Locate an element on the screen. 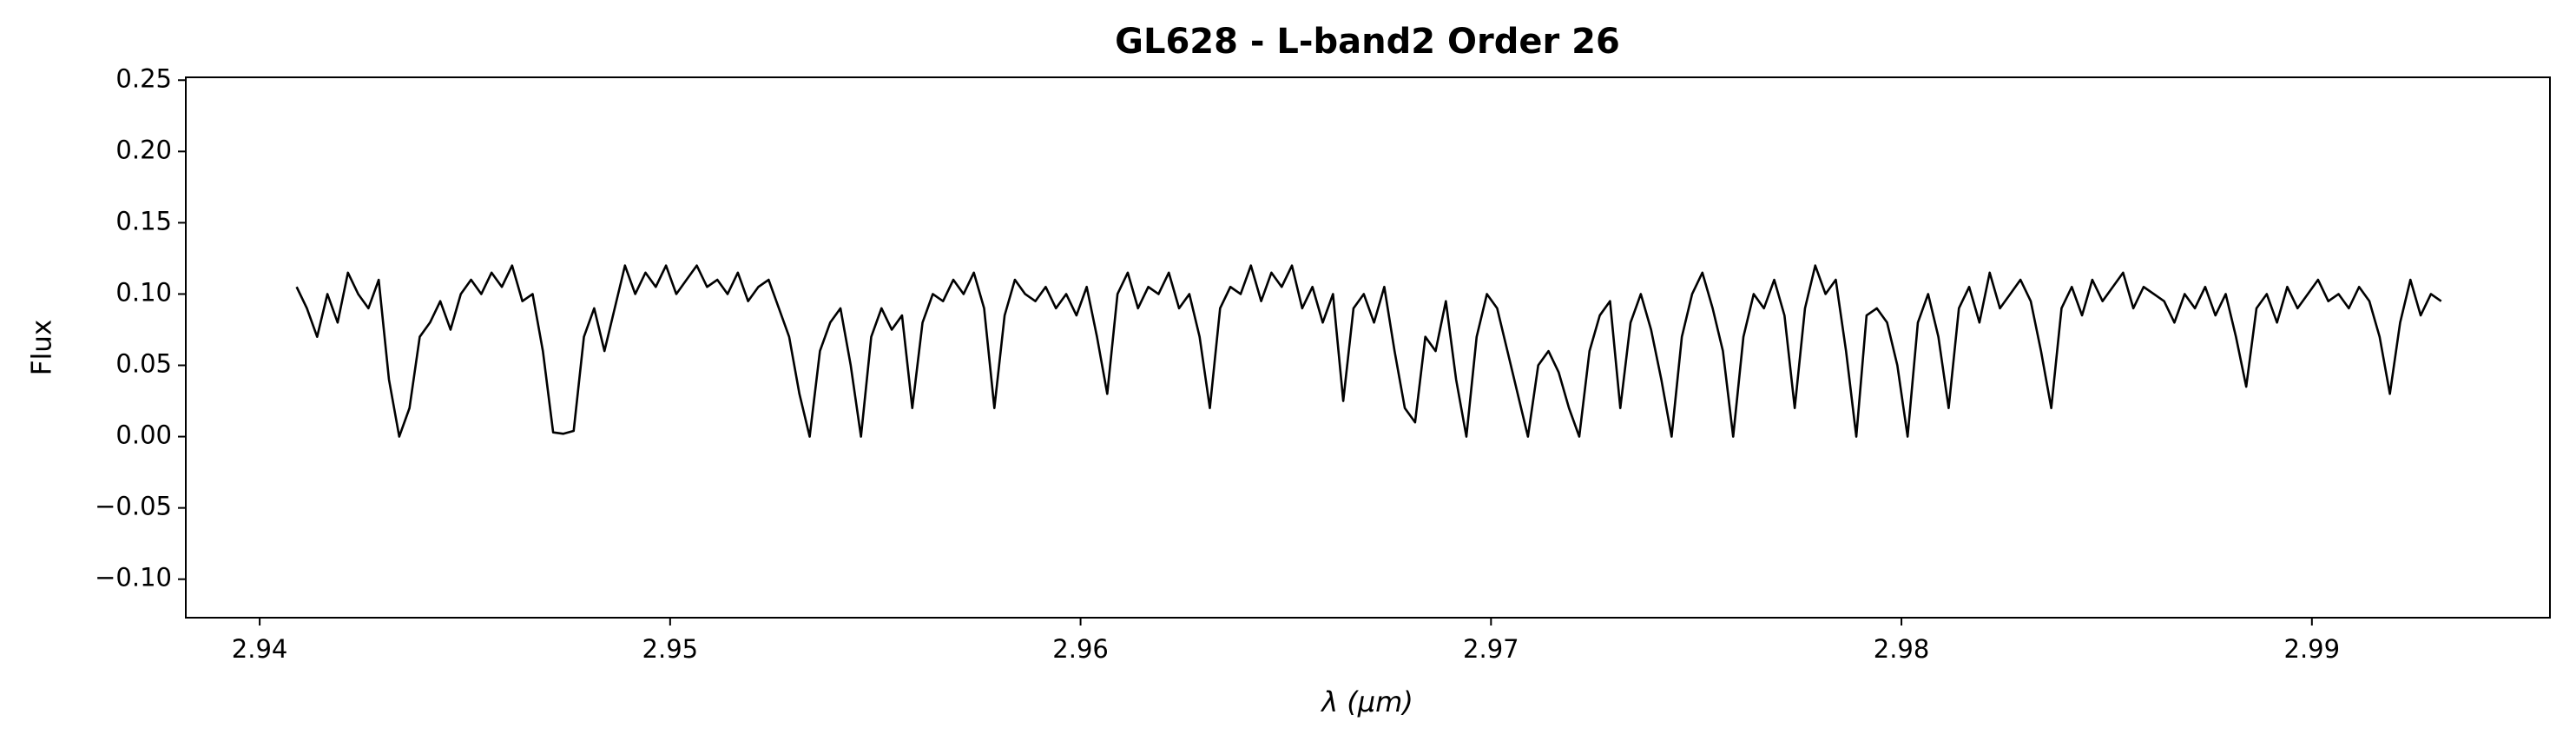 This screenshot has width=2576, height=748. chart-title: GL628 - L-band2 Order 26 is located at coordinates (1367, 42).